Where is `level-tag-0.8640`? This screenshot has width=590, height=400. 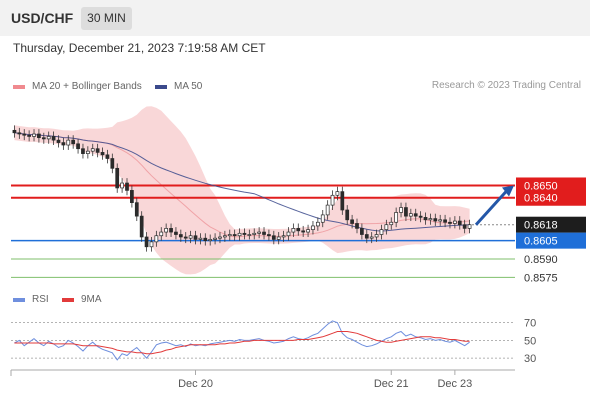 level-tag-0.8640 is located at coordinates (551, 197).